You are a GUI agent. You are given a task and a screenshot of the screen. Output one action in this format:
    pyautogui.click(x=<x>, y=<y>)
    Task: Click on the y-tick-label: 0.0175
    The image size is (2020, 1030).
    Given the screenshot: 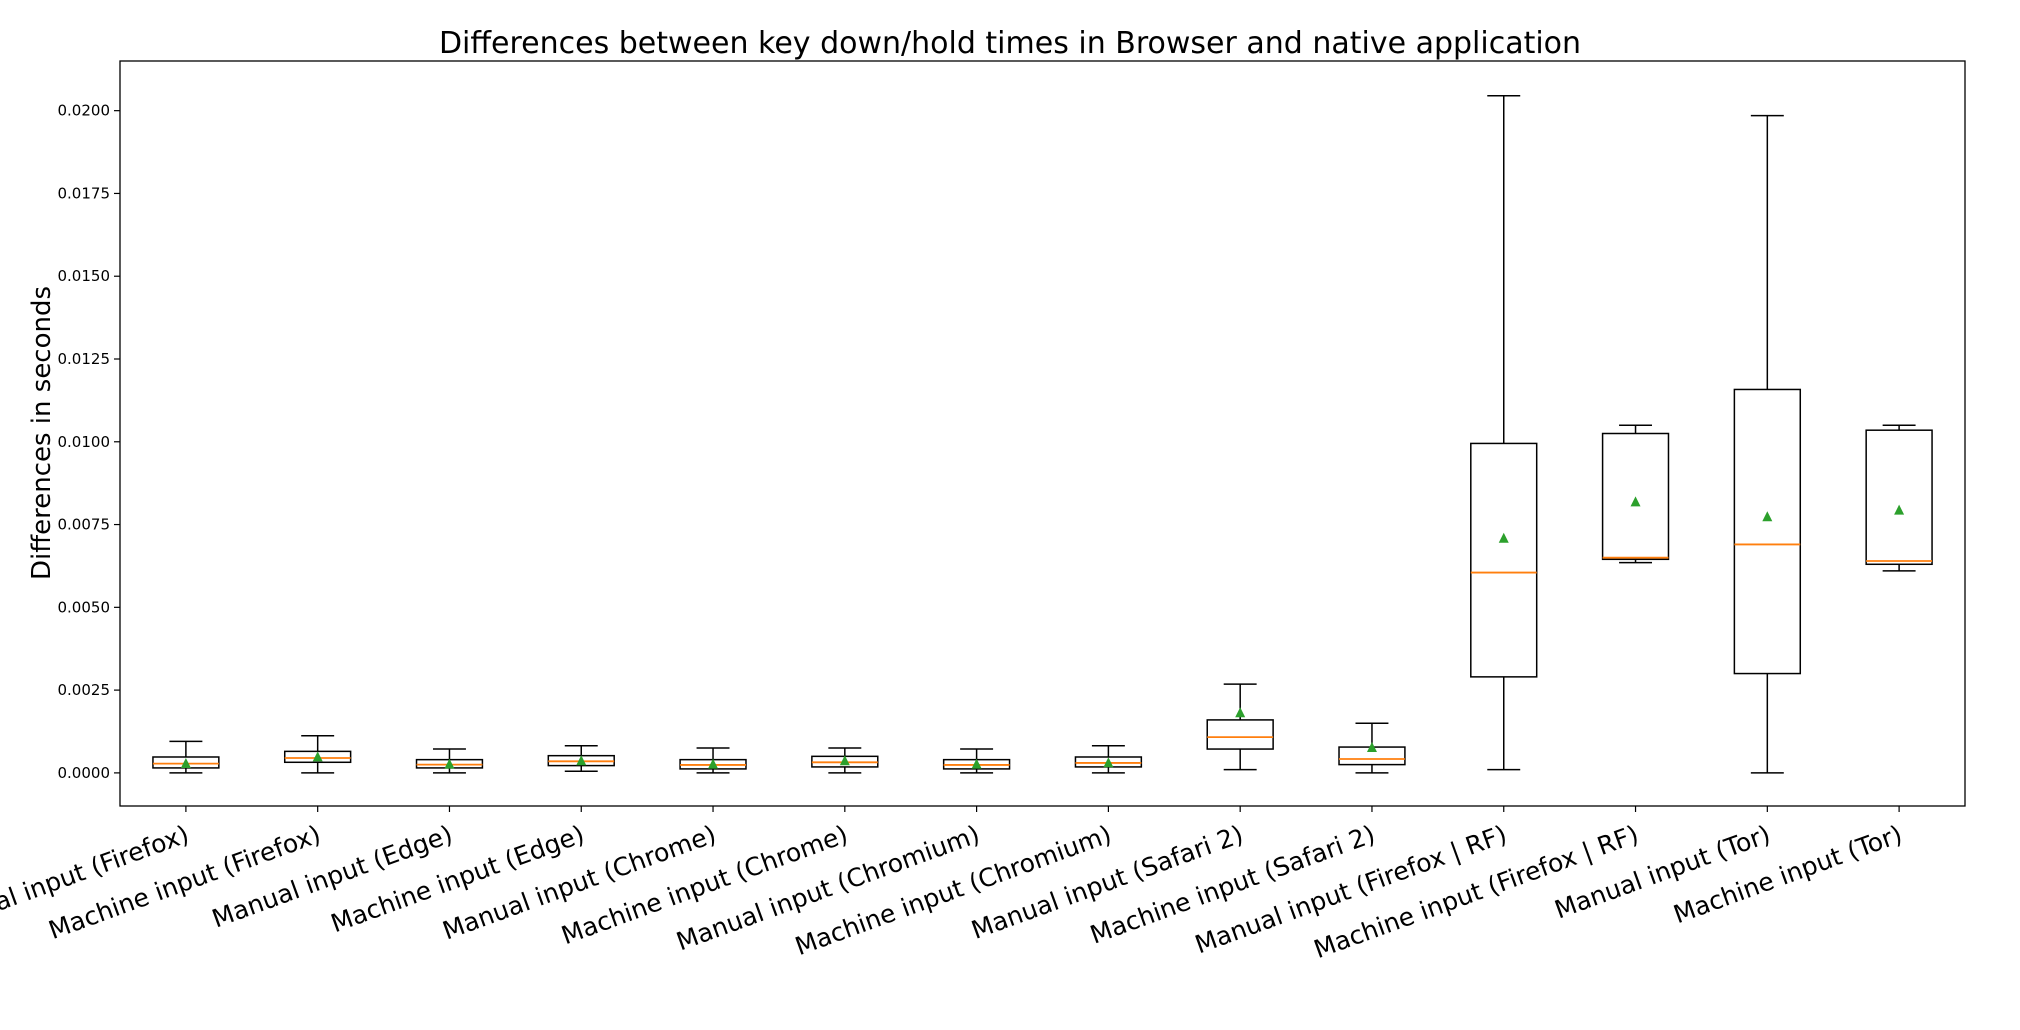 What is the action you would take?
    pyautogui.click(x=84, y=193)
    